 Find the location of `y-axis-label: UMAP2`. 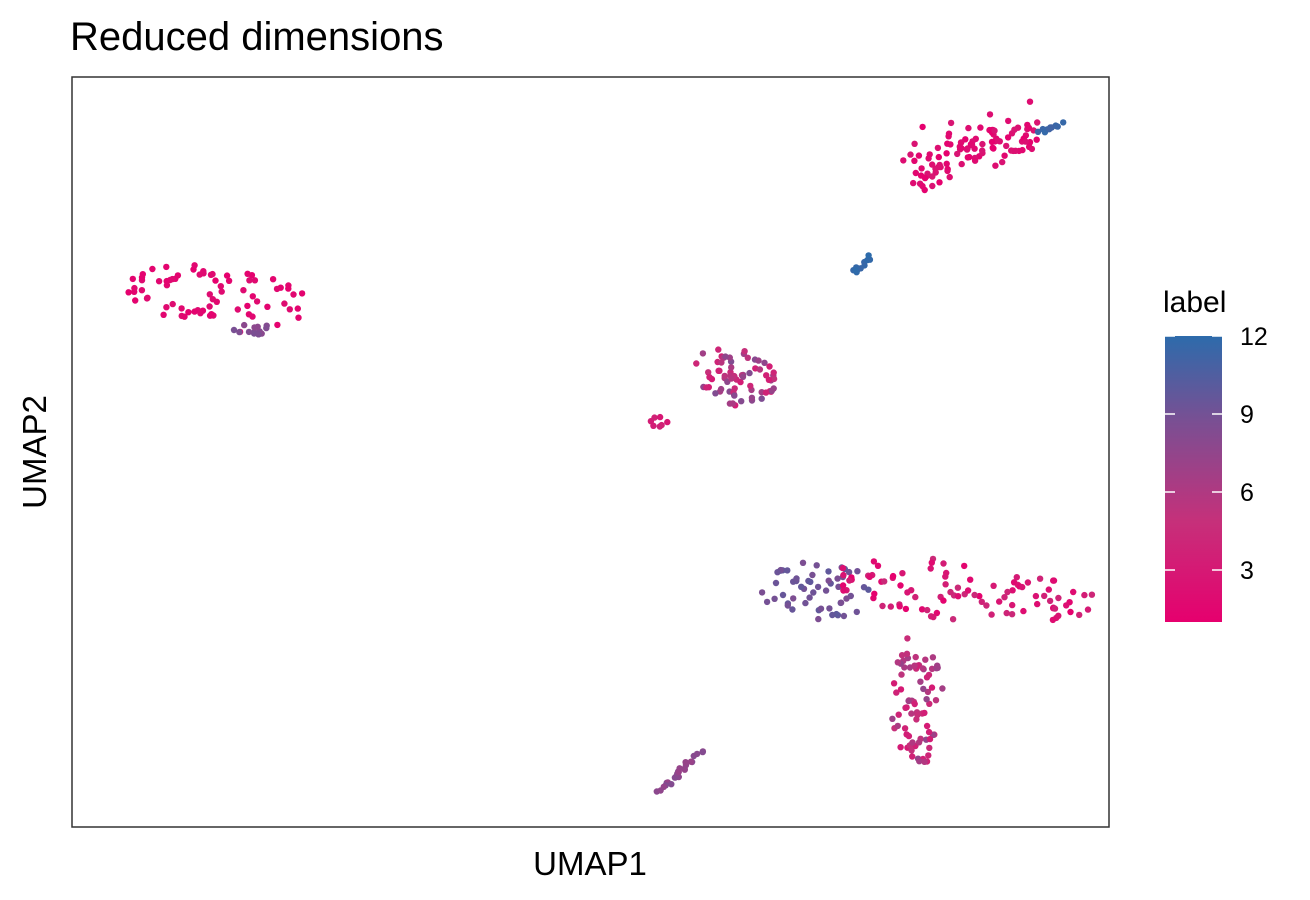

y-axis-label: UMAP2 is located at coordinates (34, 452).